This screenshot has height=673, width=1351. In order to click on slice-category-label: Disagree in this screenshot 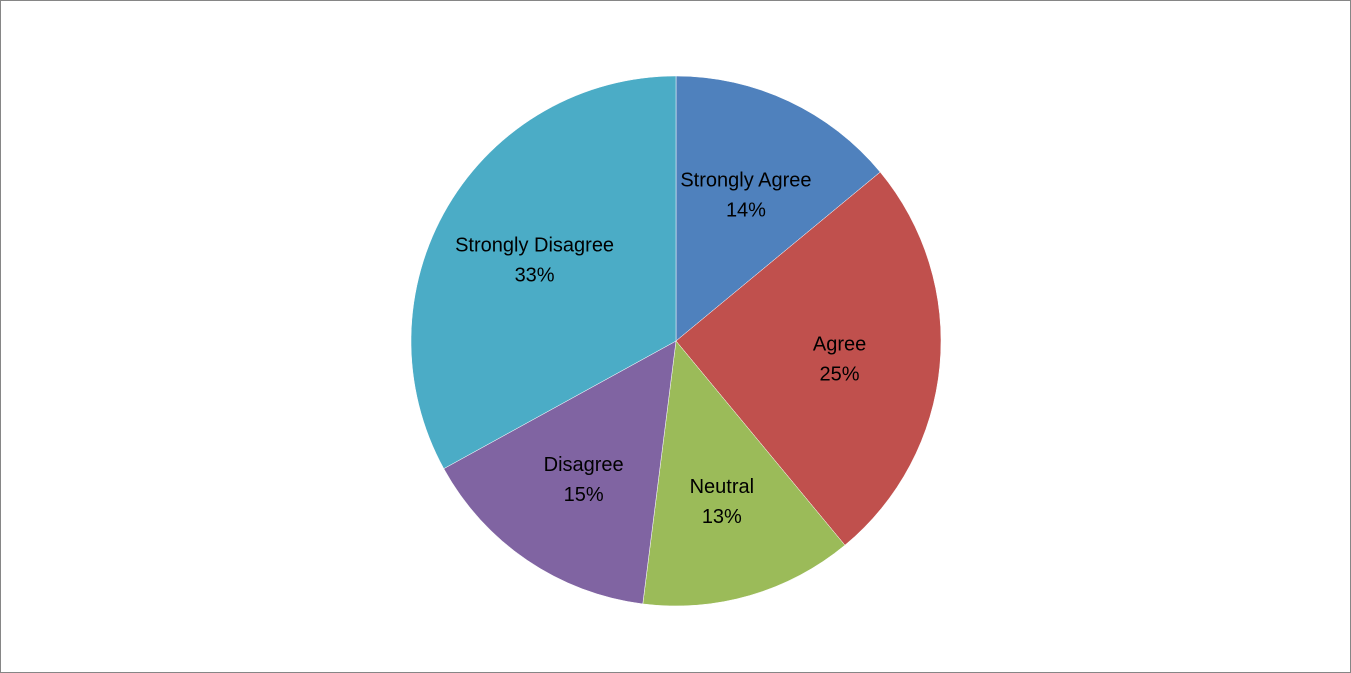, I will do `click(584, 465)`.